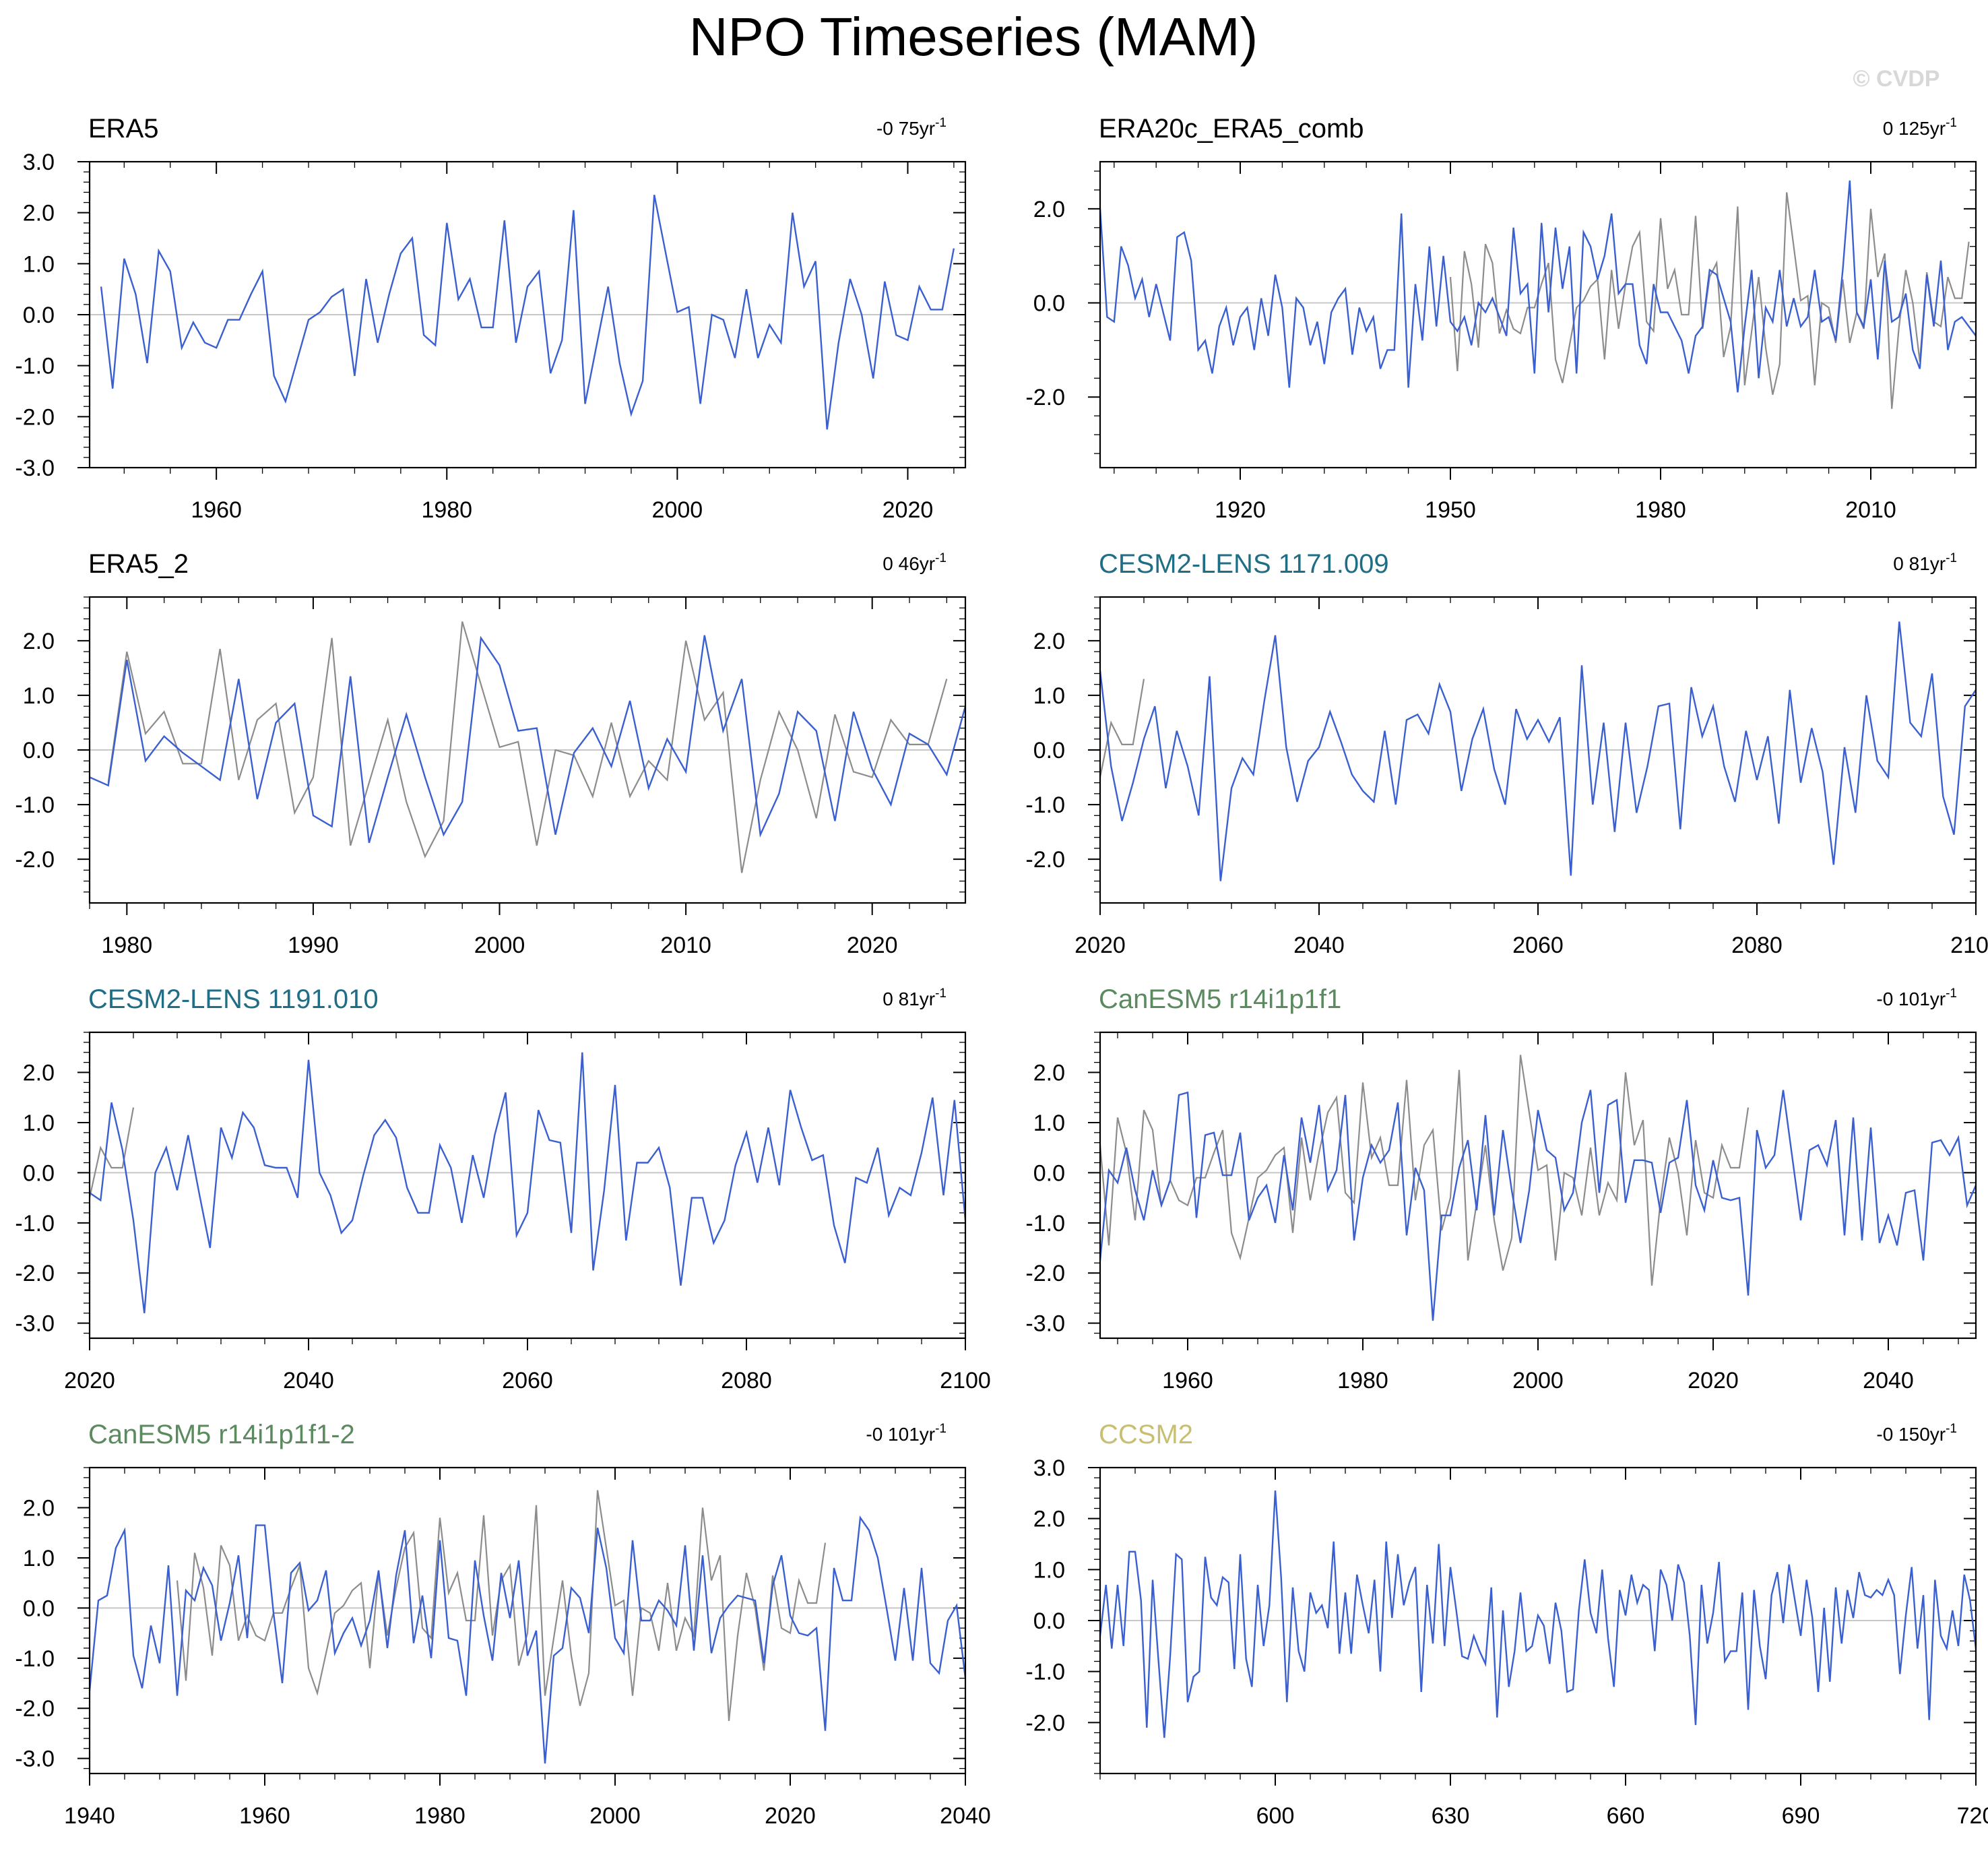 The height and width of the screenshot is (1851, 1988). I want to click on trend-label: -0 75yr-1, so click(912, 128).